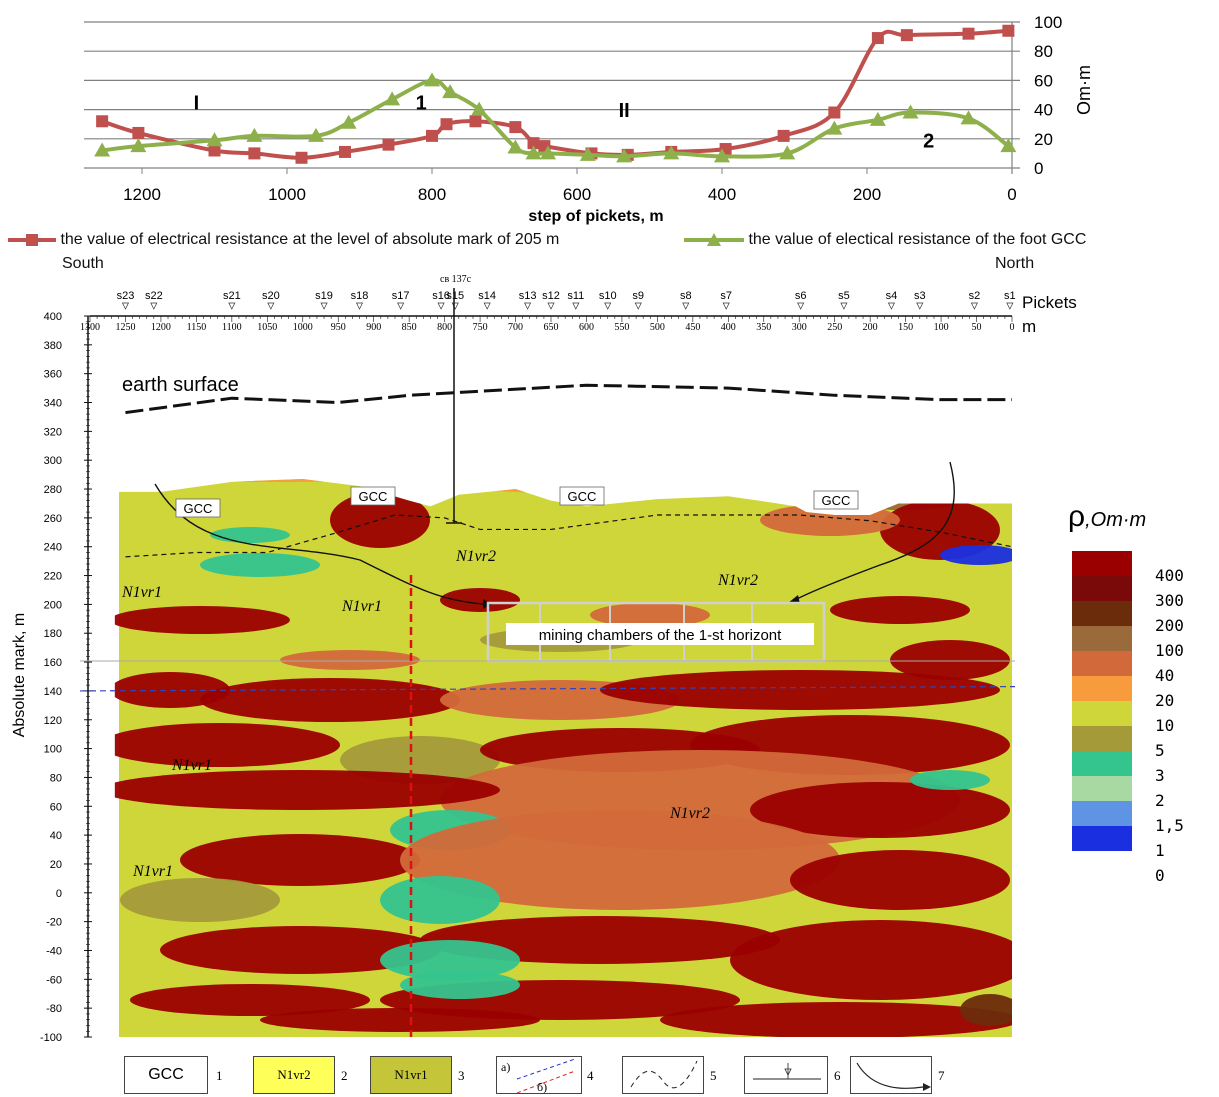  Describe the element at coordinates (1043, 80) in the screenshot. I see `y-tick-label-60: 60` at that location.